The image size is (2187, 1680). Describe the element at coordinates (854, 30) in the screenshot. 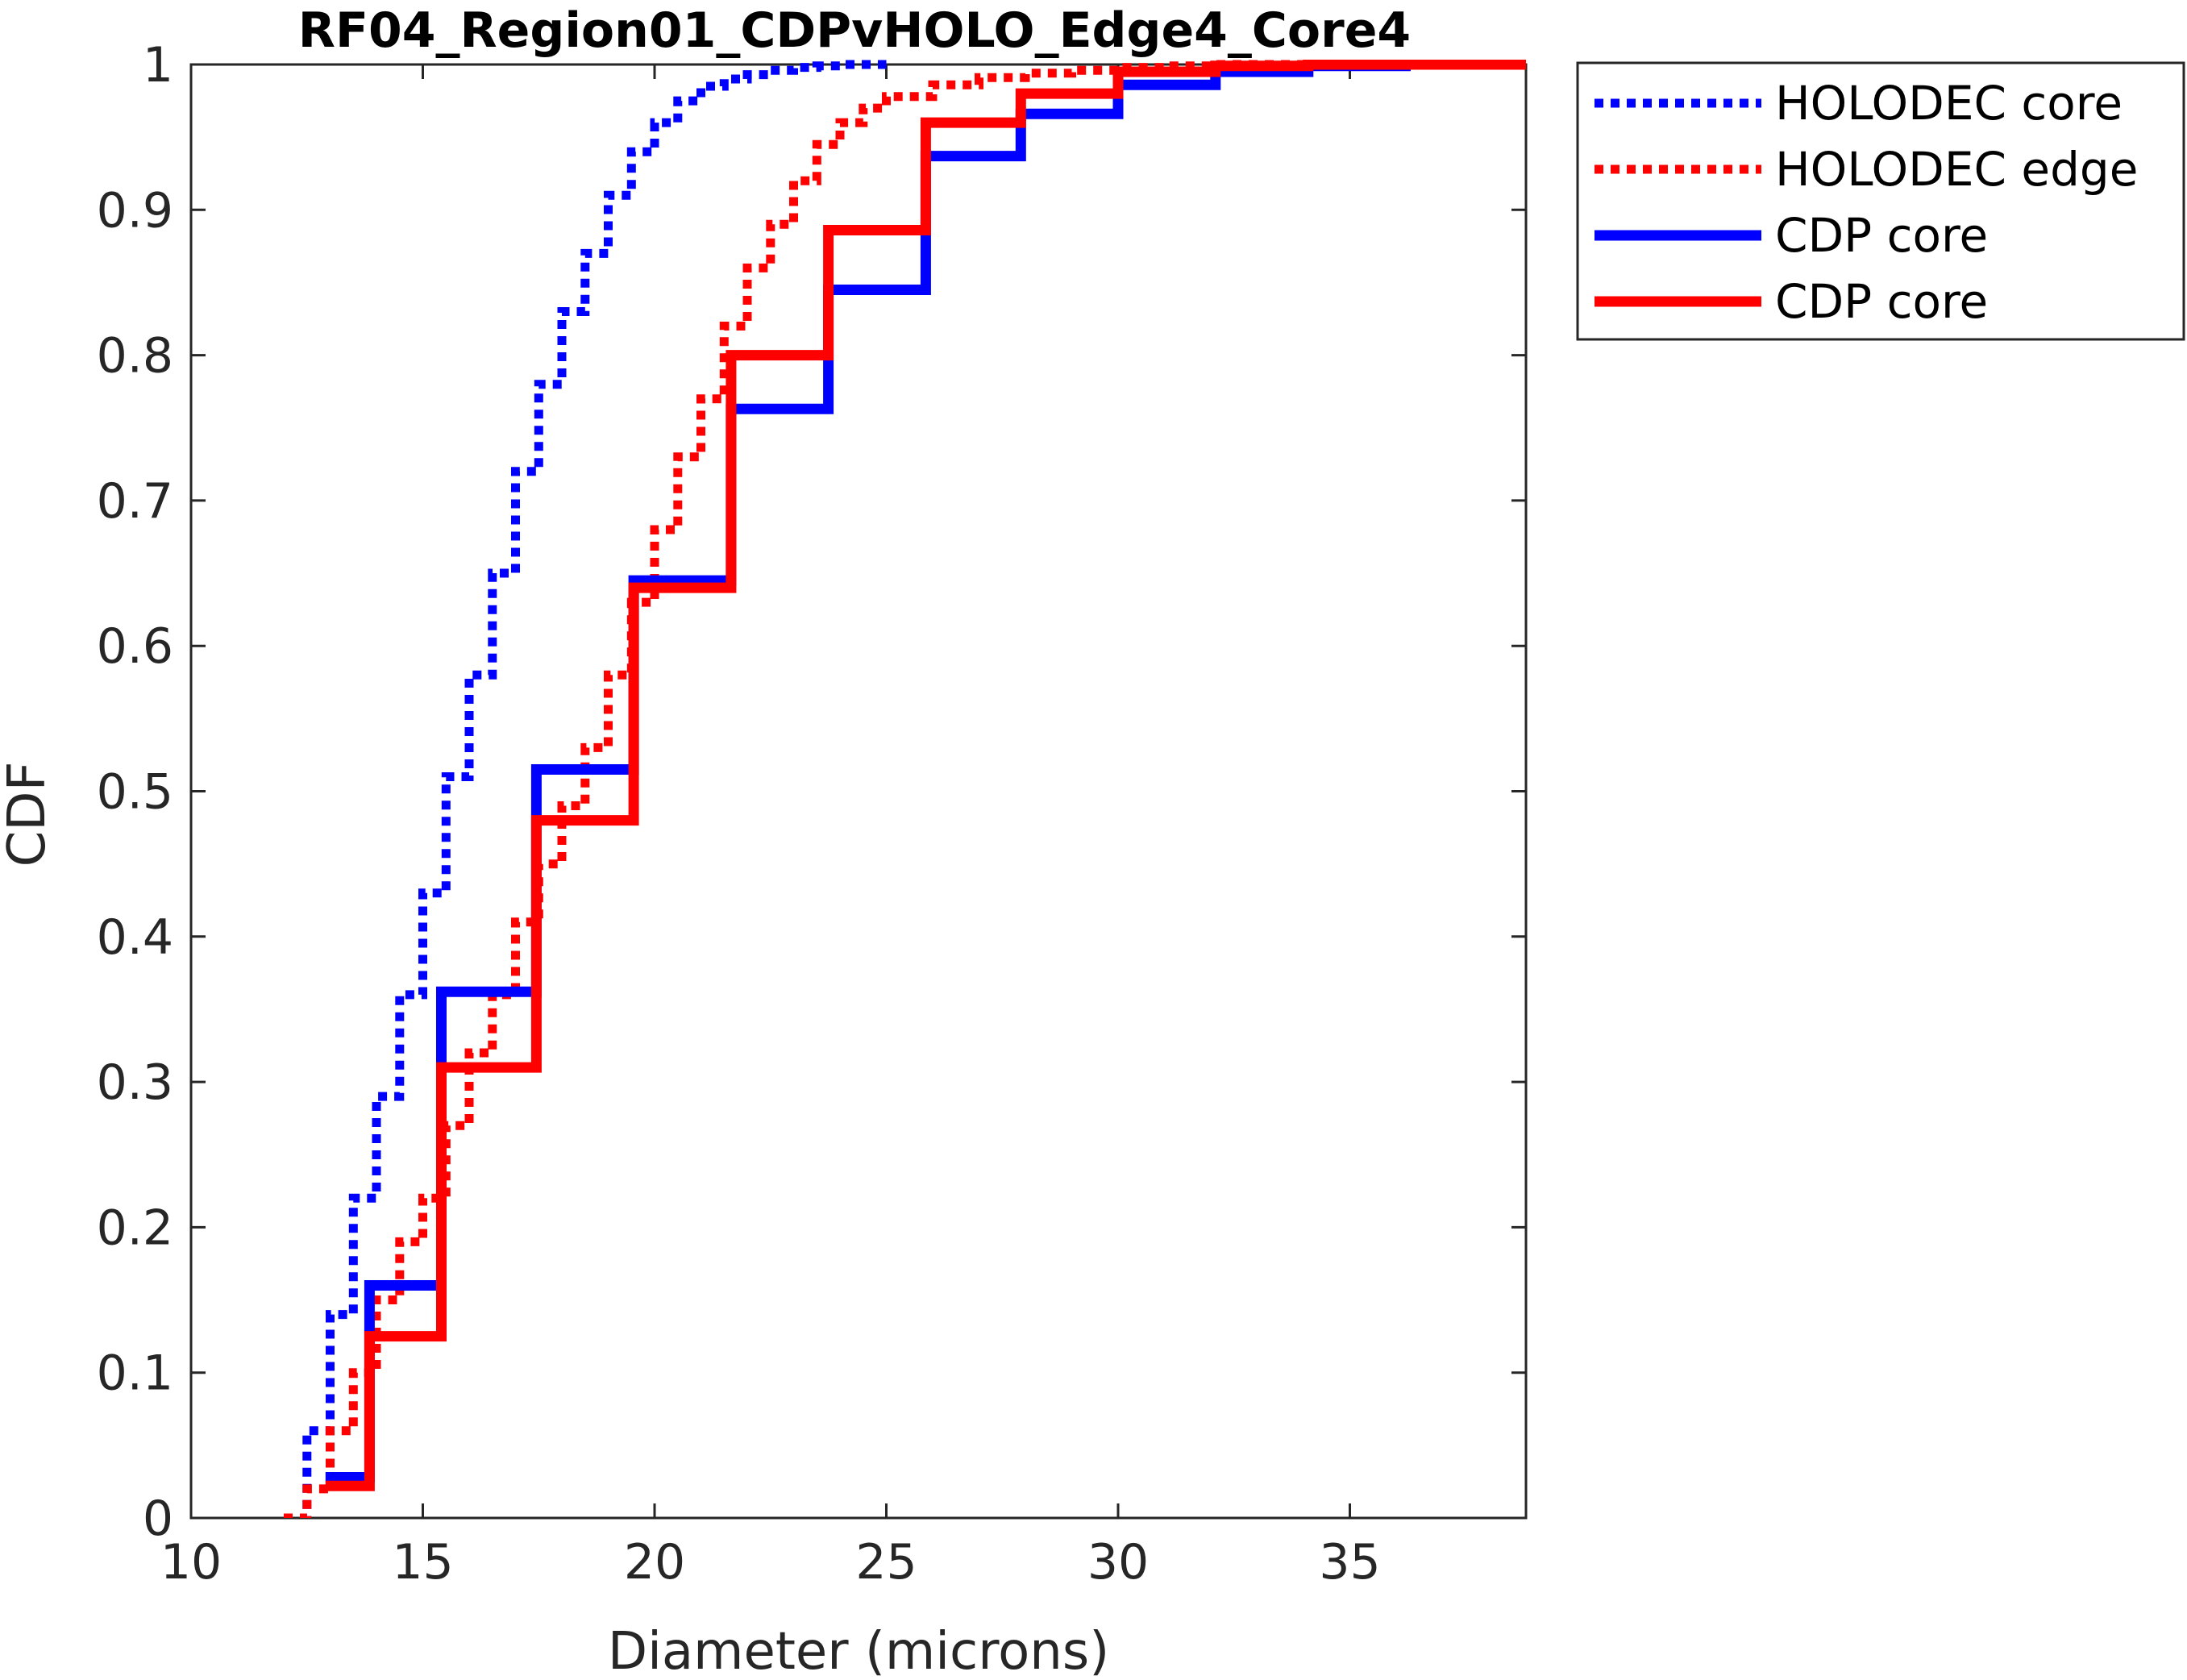

I see `chart-title: RF04_Region01_CDPvHOLO_Edge4_Core4` at that location.